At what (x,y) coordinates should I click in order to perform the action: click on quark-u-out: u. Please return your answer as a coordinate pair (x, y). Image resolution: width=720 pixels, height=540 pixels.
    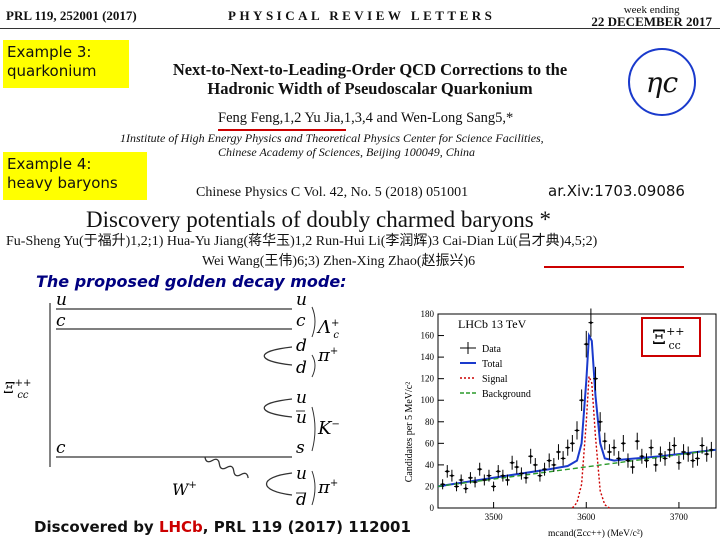
    Looking at the image, I should click on (301, 302).